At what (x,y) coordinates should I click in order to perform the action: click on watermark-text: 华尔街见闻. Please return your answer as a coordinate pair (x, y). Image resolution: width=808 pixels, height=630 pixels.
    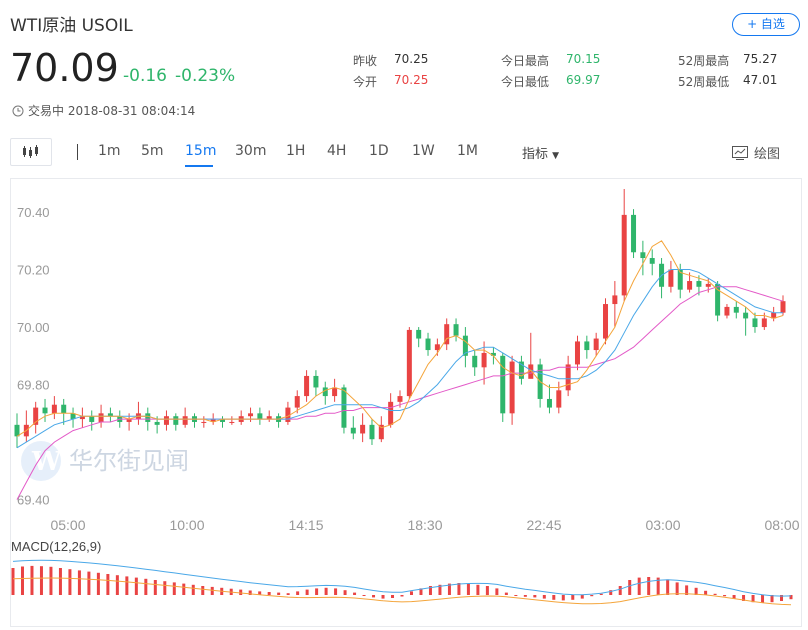
    Looking at the image, I should click on (129, 461).